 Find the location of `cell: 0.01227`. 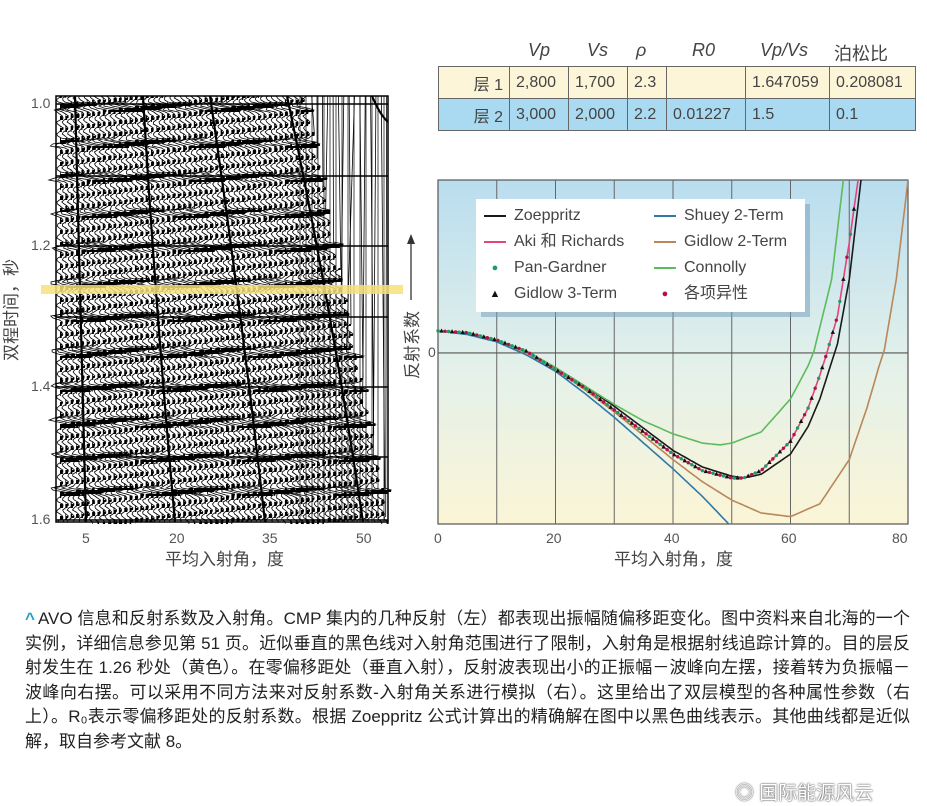

cell: 0.01227 is located at coordinates (706, 114).